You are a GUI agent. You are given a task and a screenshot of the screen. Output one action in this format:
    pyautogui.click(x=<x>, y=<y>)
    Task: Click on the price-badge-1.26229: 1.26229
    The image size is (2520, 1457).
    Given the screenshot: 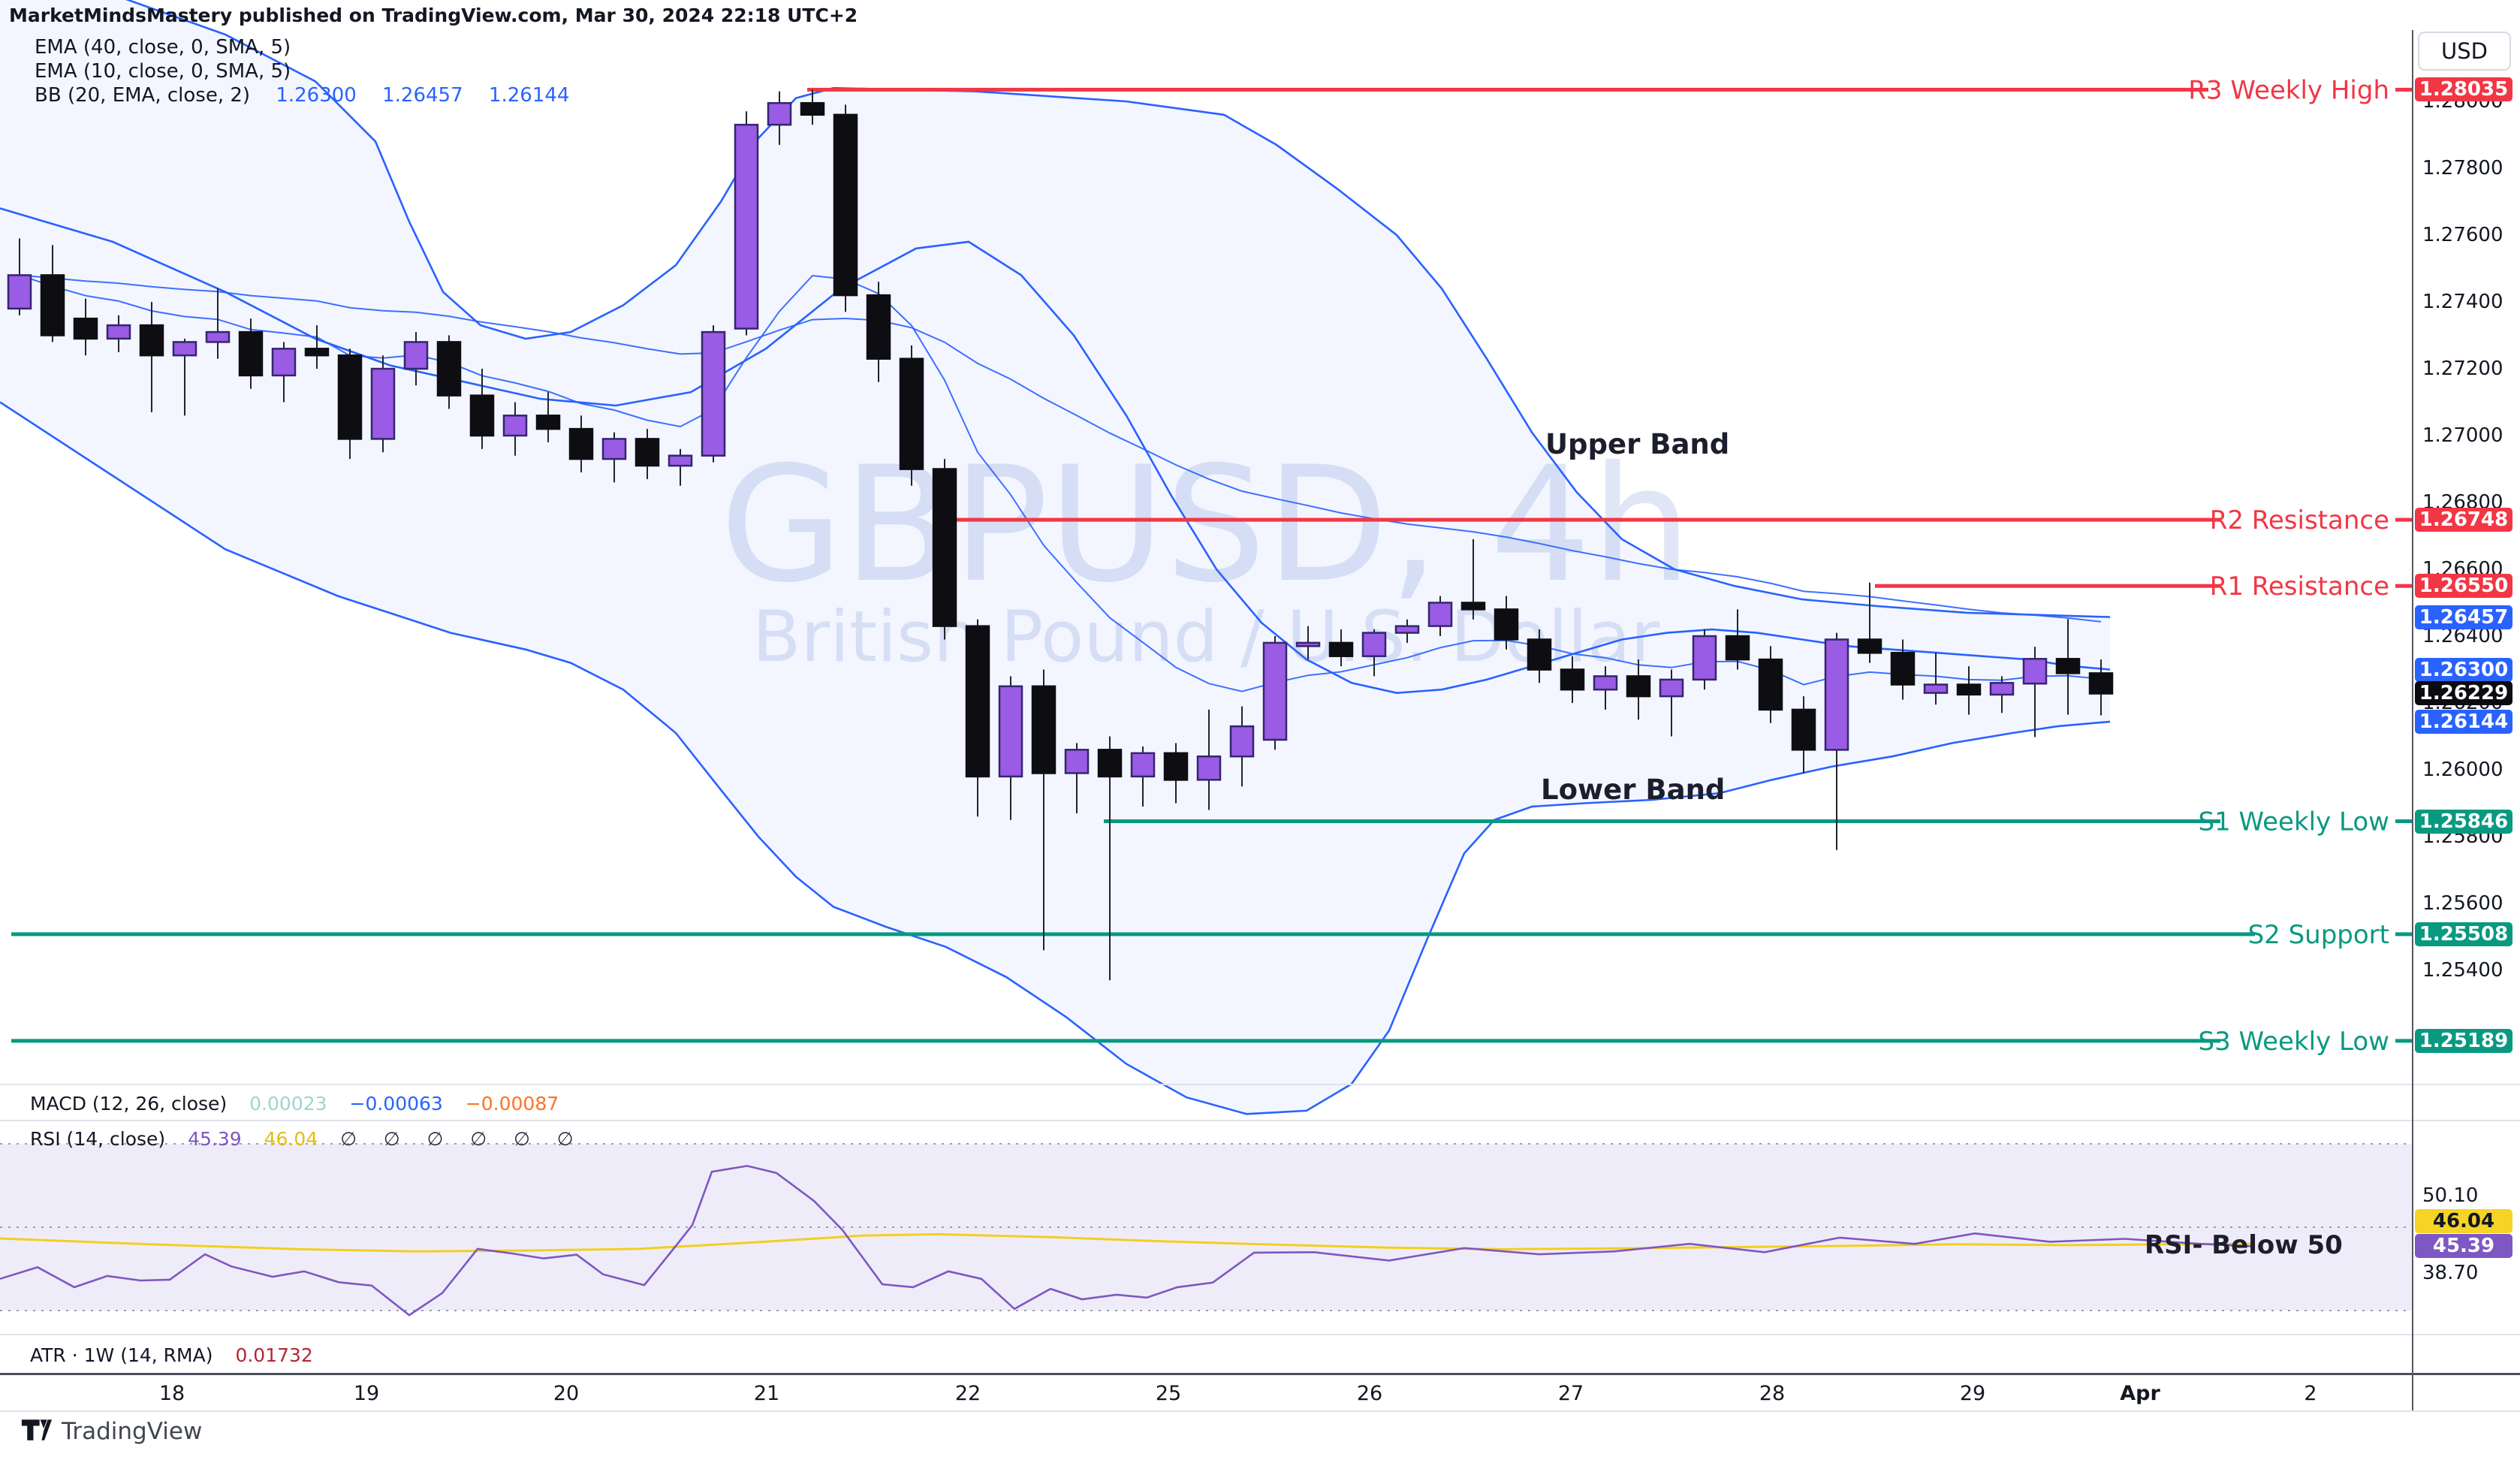 What is the action you would take?
    pyautogui.click(x=2463, y=693)
    